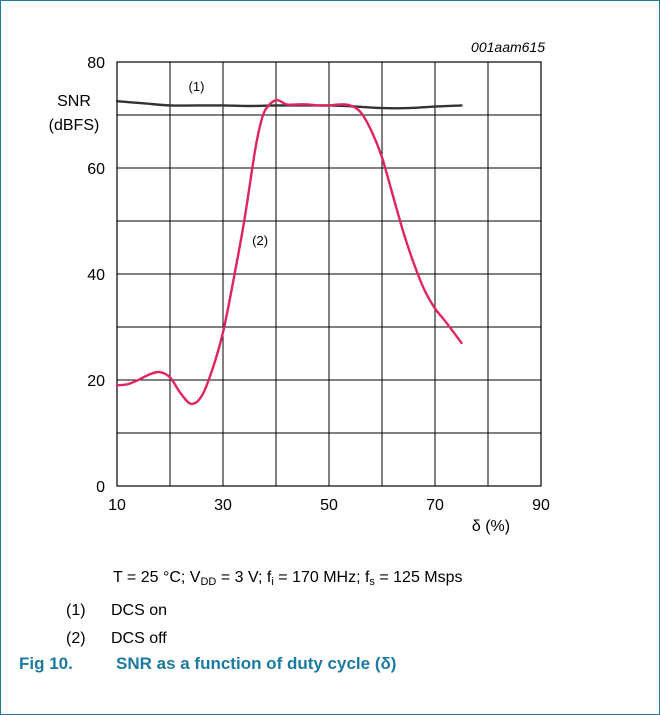 The width and height of the screenshot is (660, 715). I want to click on x-axis-label: δ (%), so click(491, 526).